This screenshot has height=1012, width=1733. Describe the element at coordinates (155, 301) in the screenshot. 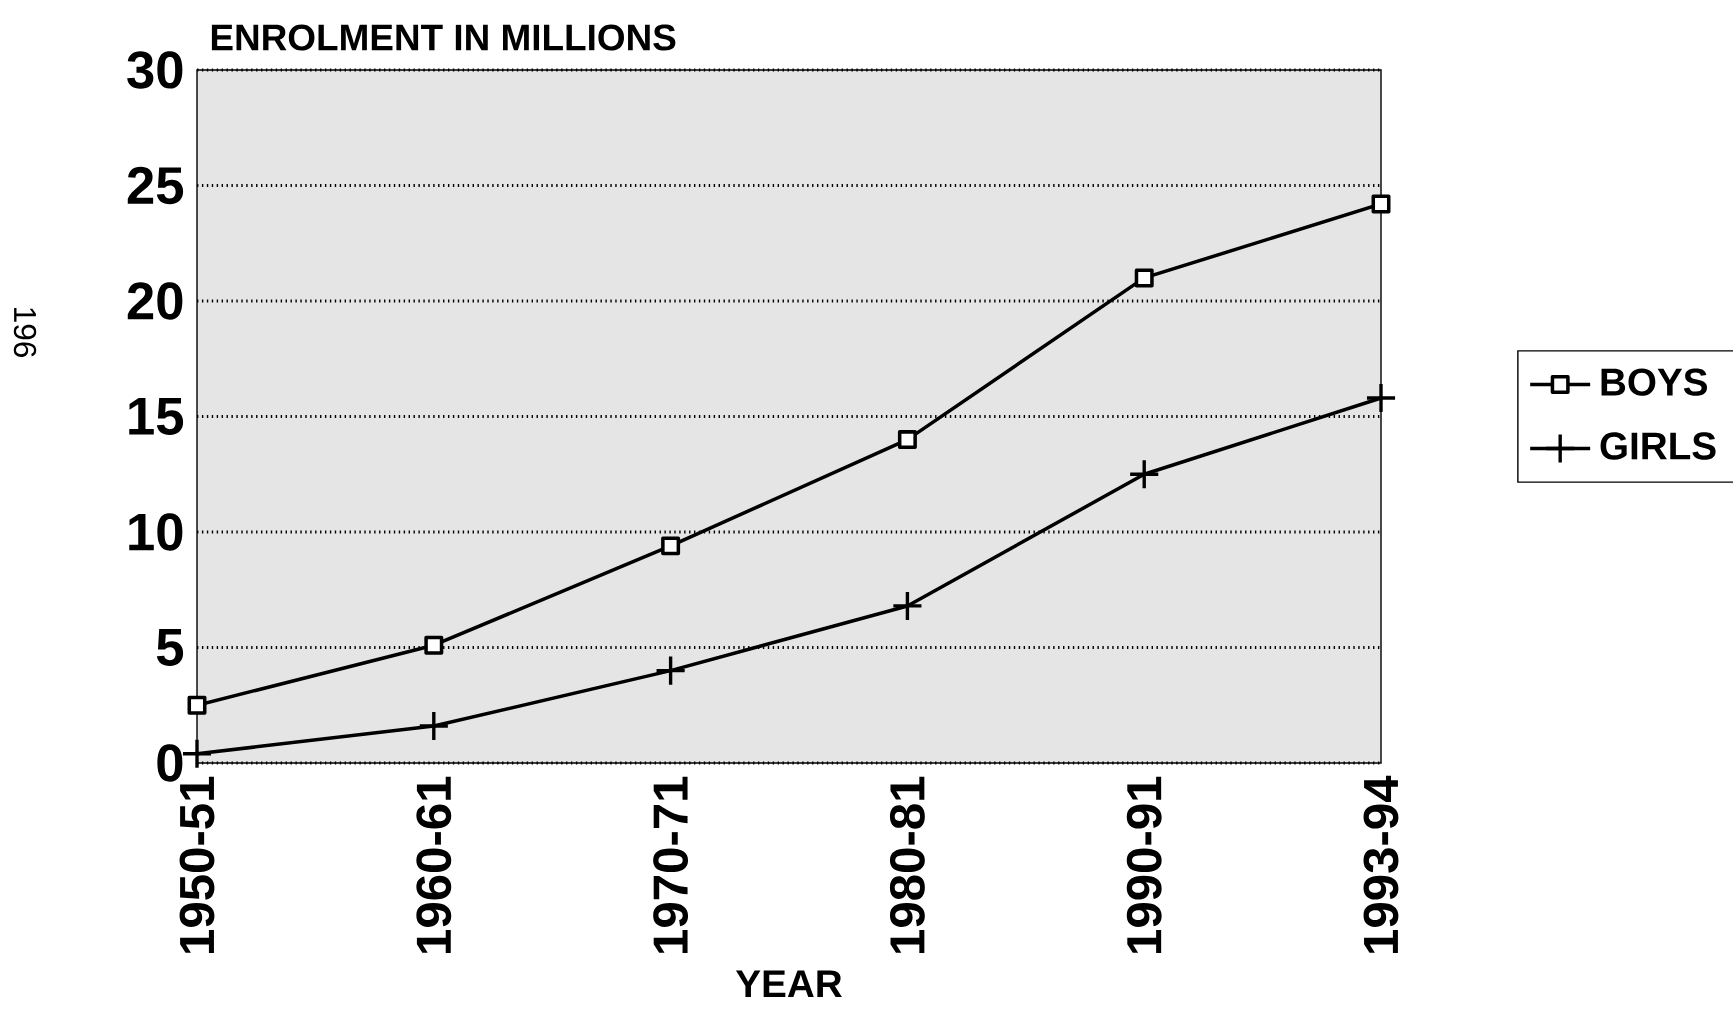

I see `y-tick-label: 20` at that location.